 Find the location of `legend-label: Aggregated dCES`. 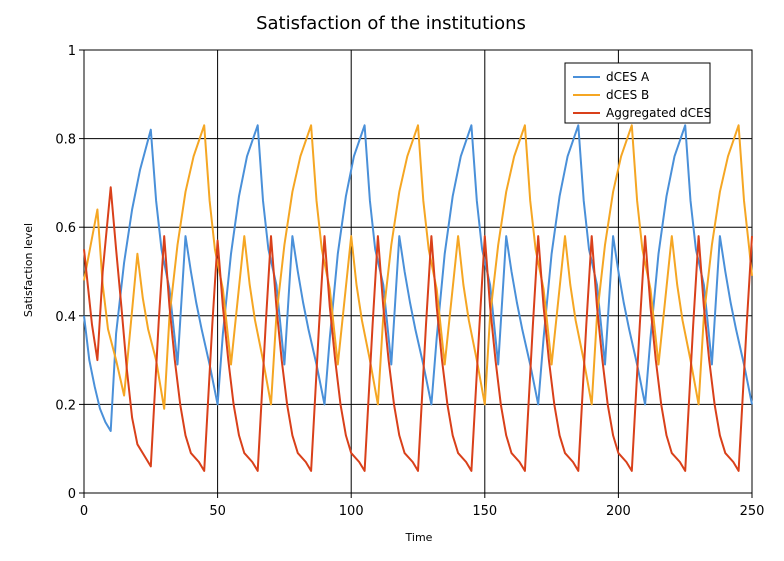

legend-label: Aggregated dCES is located at coordinates (658, 113).